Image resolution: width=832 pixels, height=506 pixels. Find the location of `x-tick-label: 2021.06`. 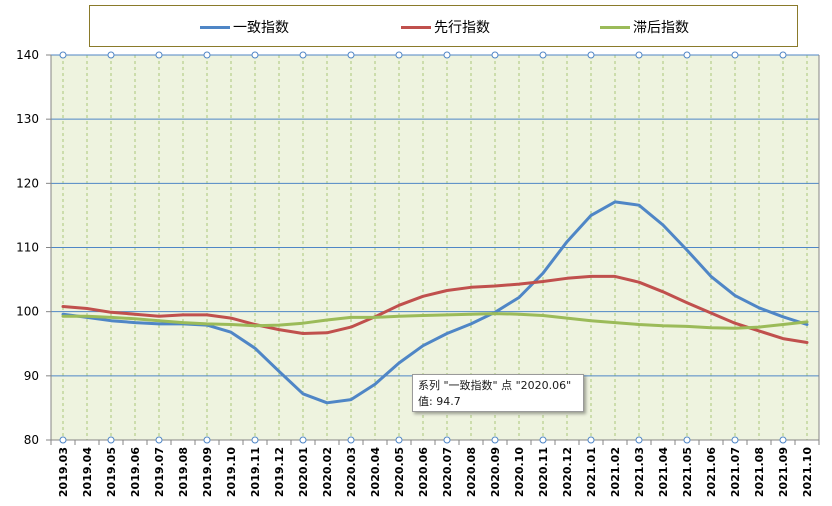

x-tick-label: 2021.06 is located at coordinates (711, 472).